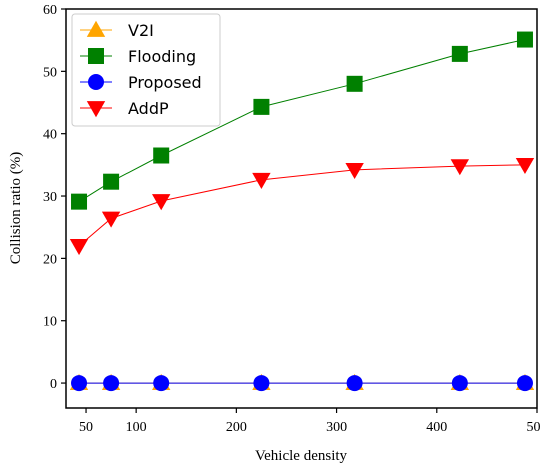 Image resolution: width=540 pixels, height=468 pixels. I want to click on legend-item-proposed-label: Proposed, so click(165, 82).